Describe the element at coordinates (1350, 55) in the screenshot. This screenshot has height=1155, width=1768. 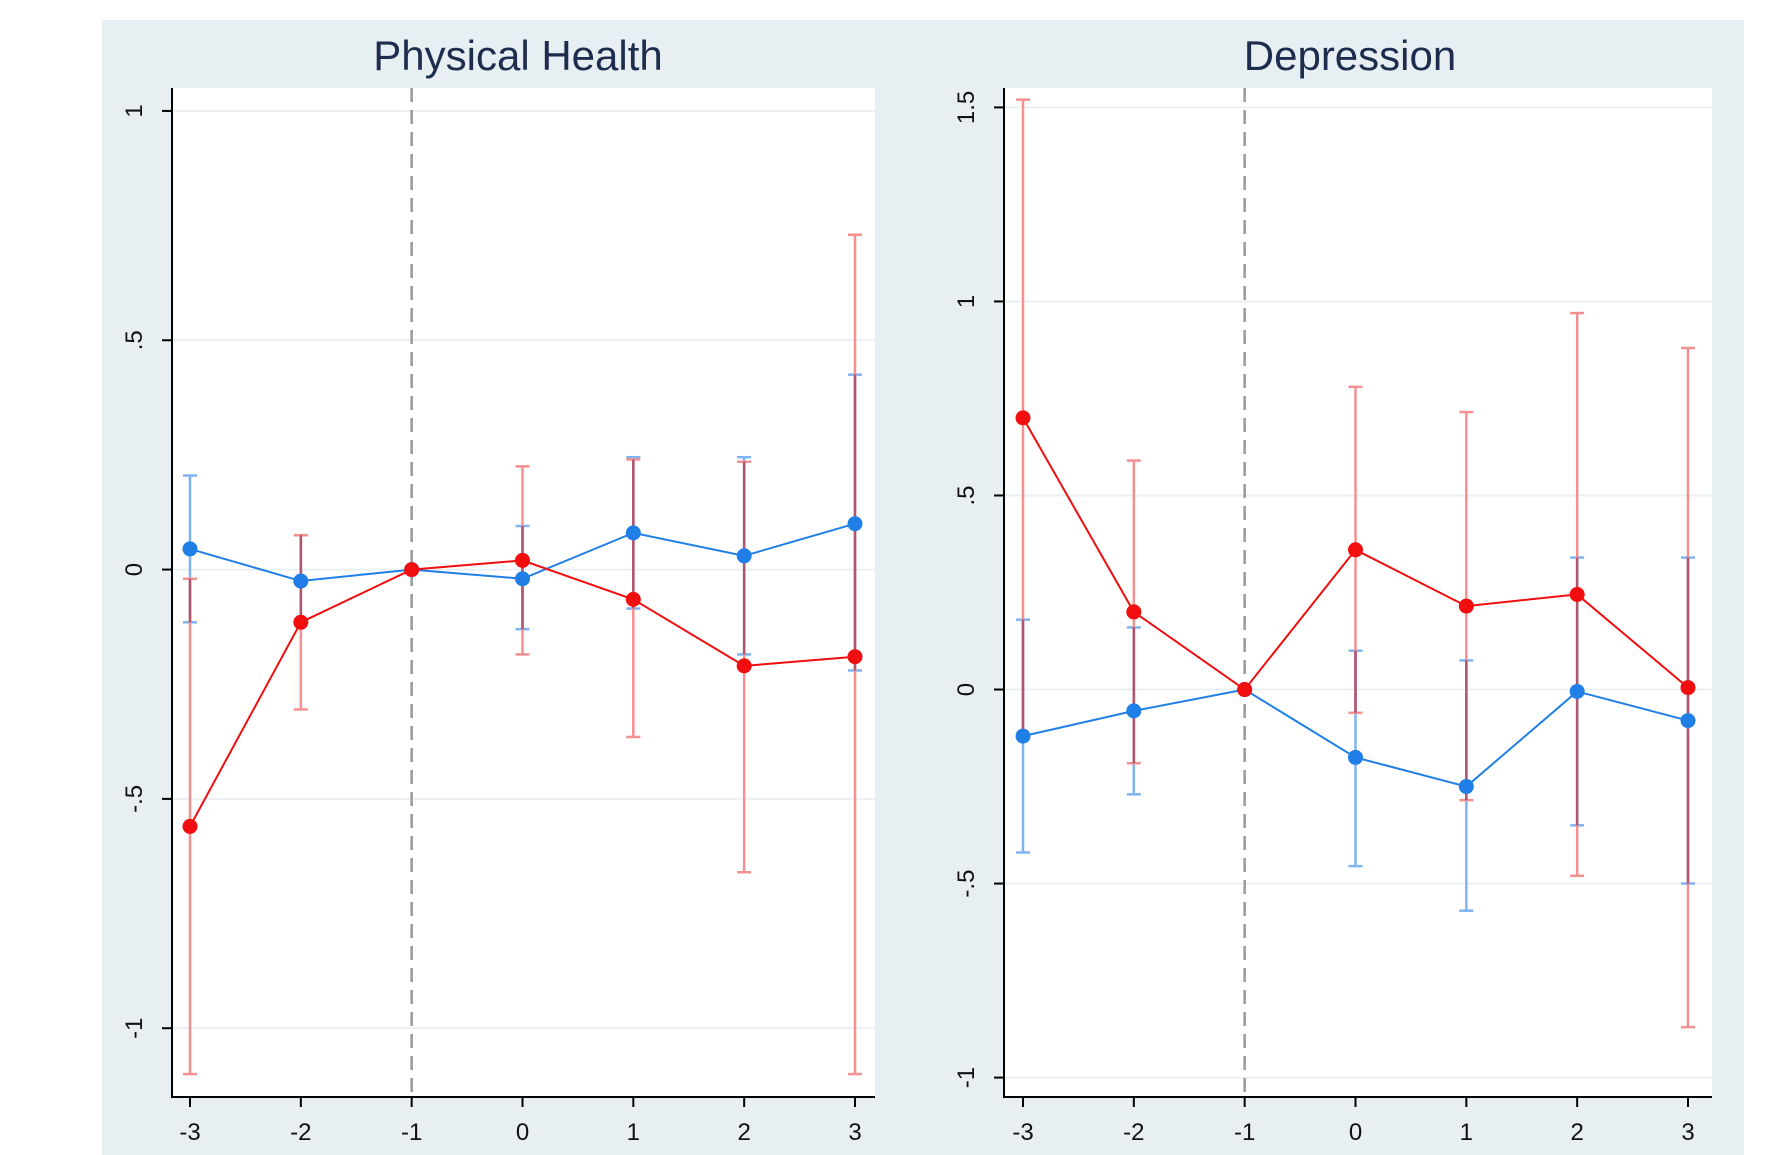
I see `panel-title: Depression` at that location.